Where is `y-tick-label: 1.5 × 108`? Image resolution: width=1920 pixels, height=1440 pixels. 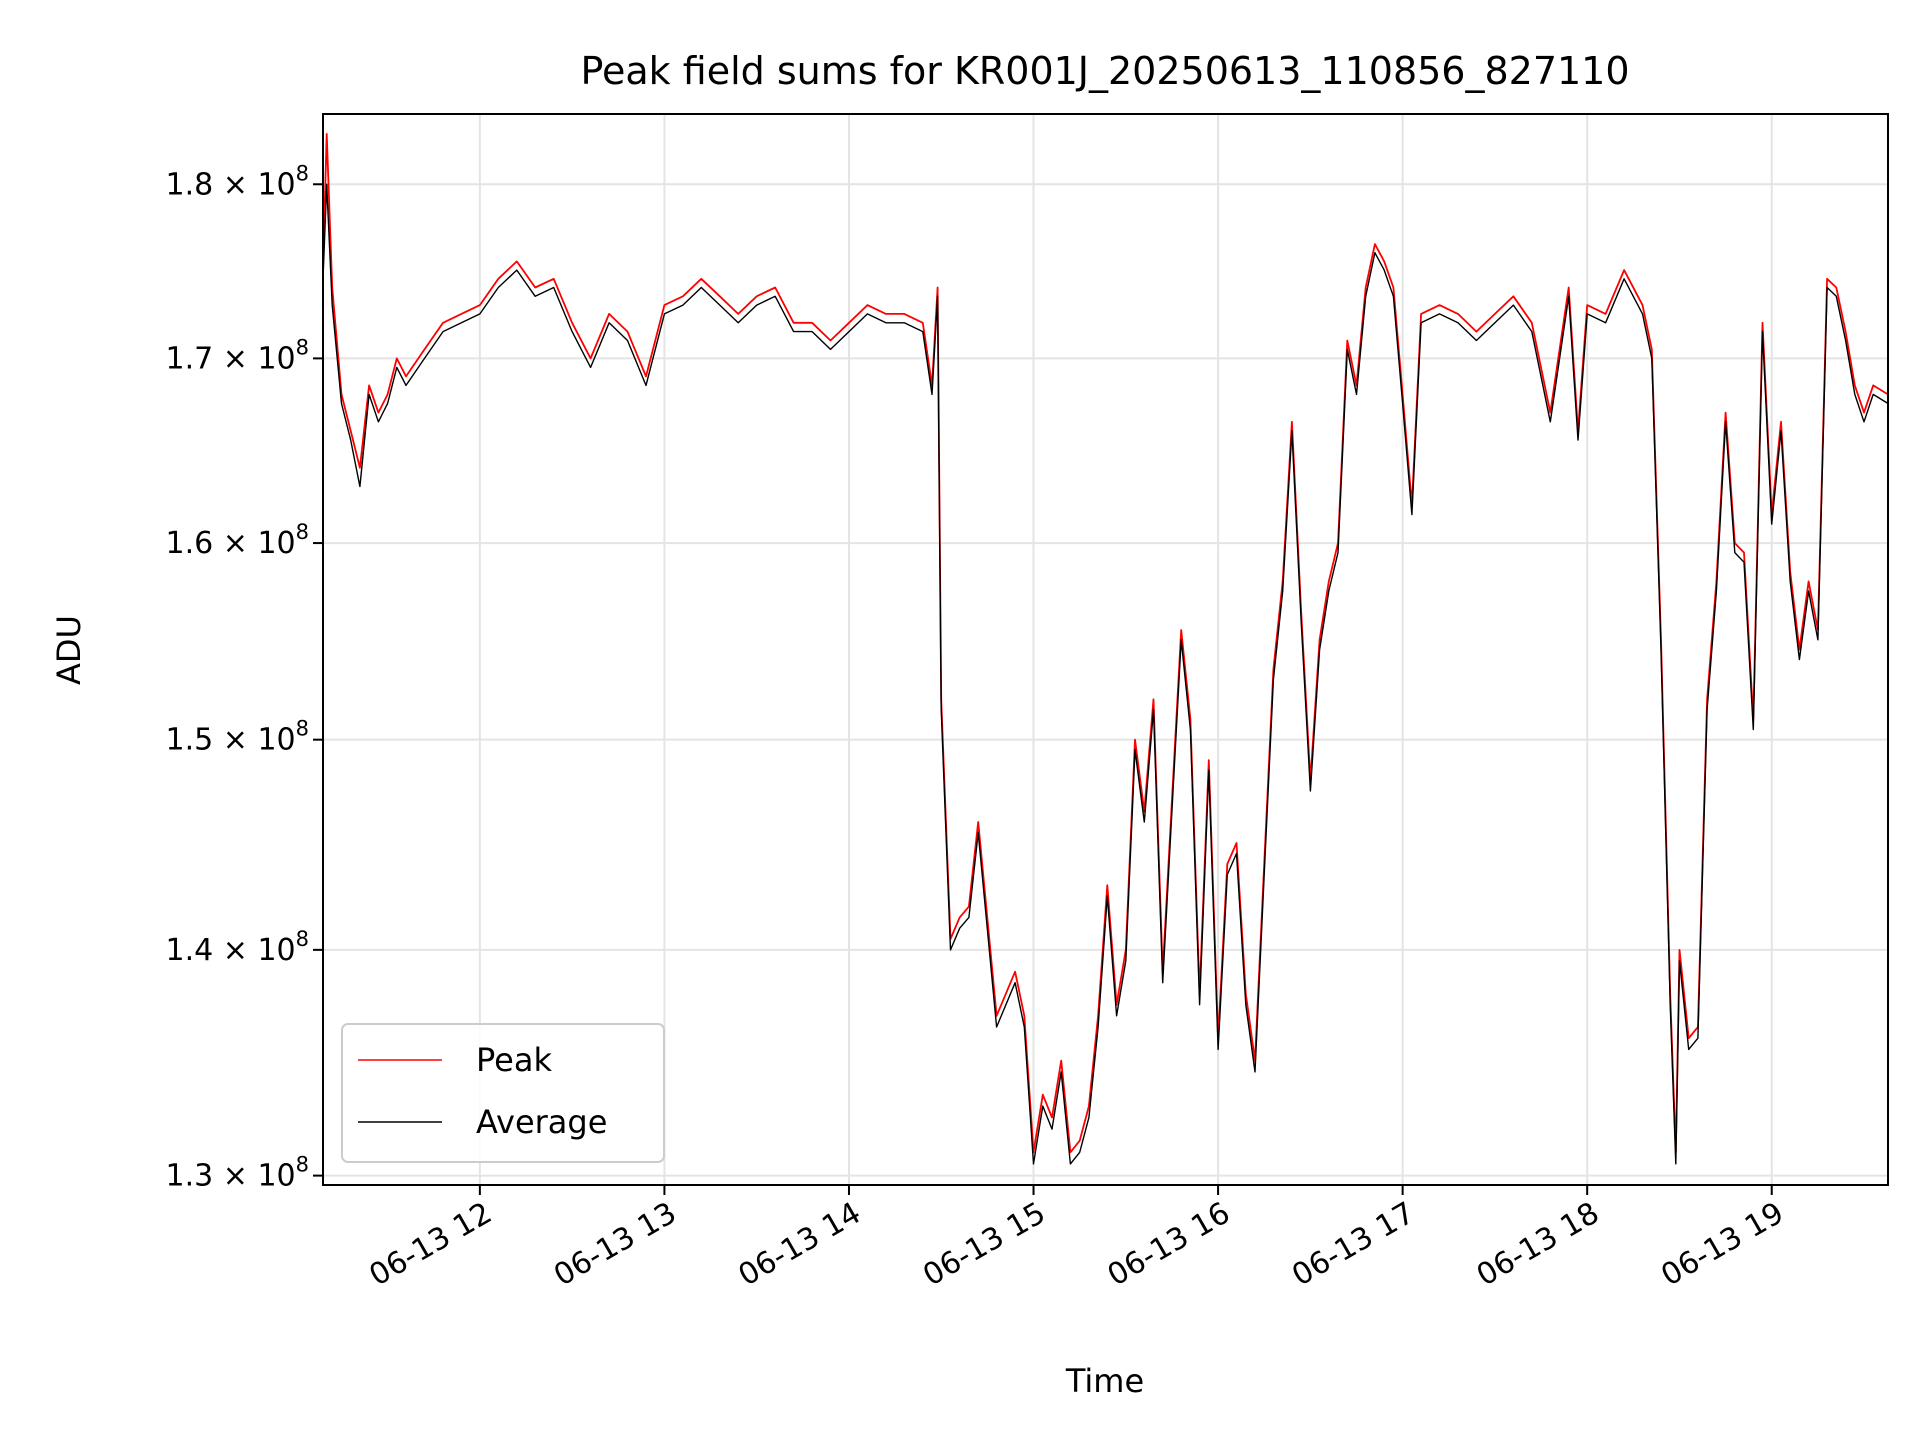 y-tick-label: 1.5 × 108 is located at coordinates (237, 737).